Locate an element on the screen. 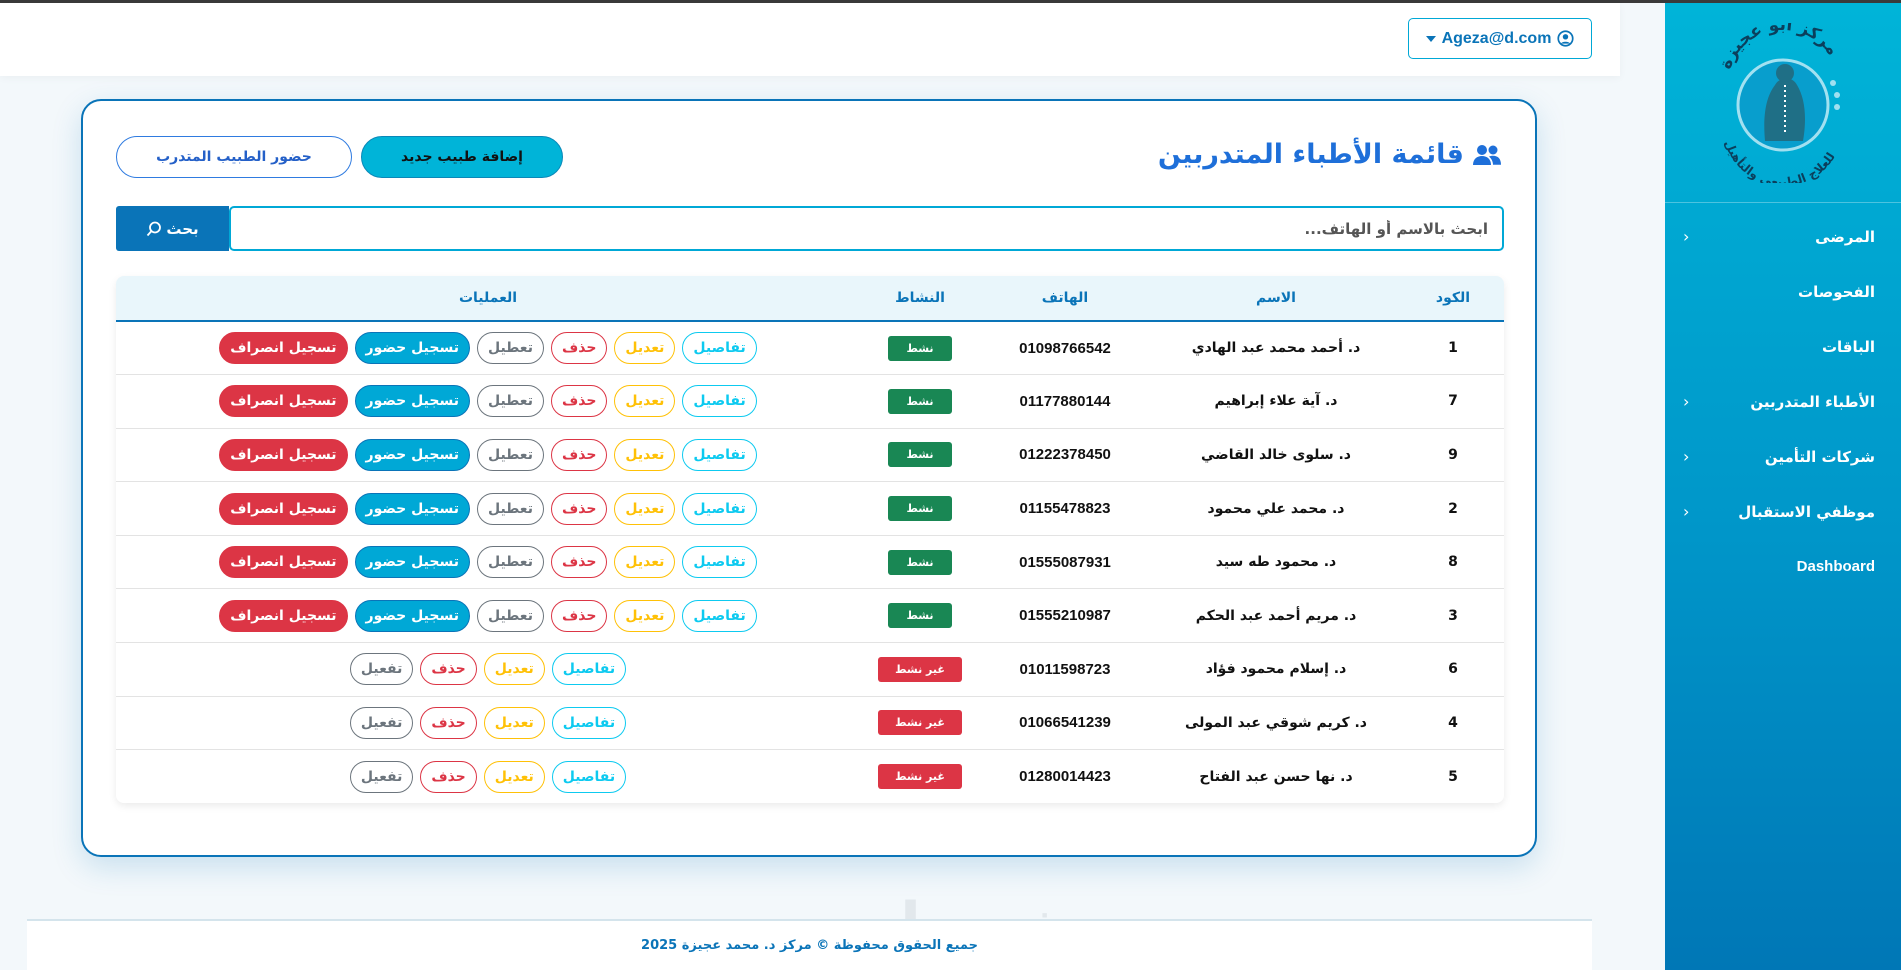  doctor-attendance-button: حضور الطبيب المتدرب is located at coordinates (234, 157).